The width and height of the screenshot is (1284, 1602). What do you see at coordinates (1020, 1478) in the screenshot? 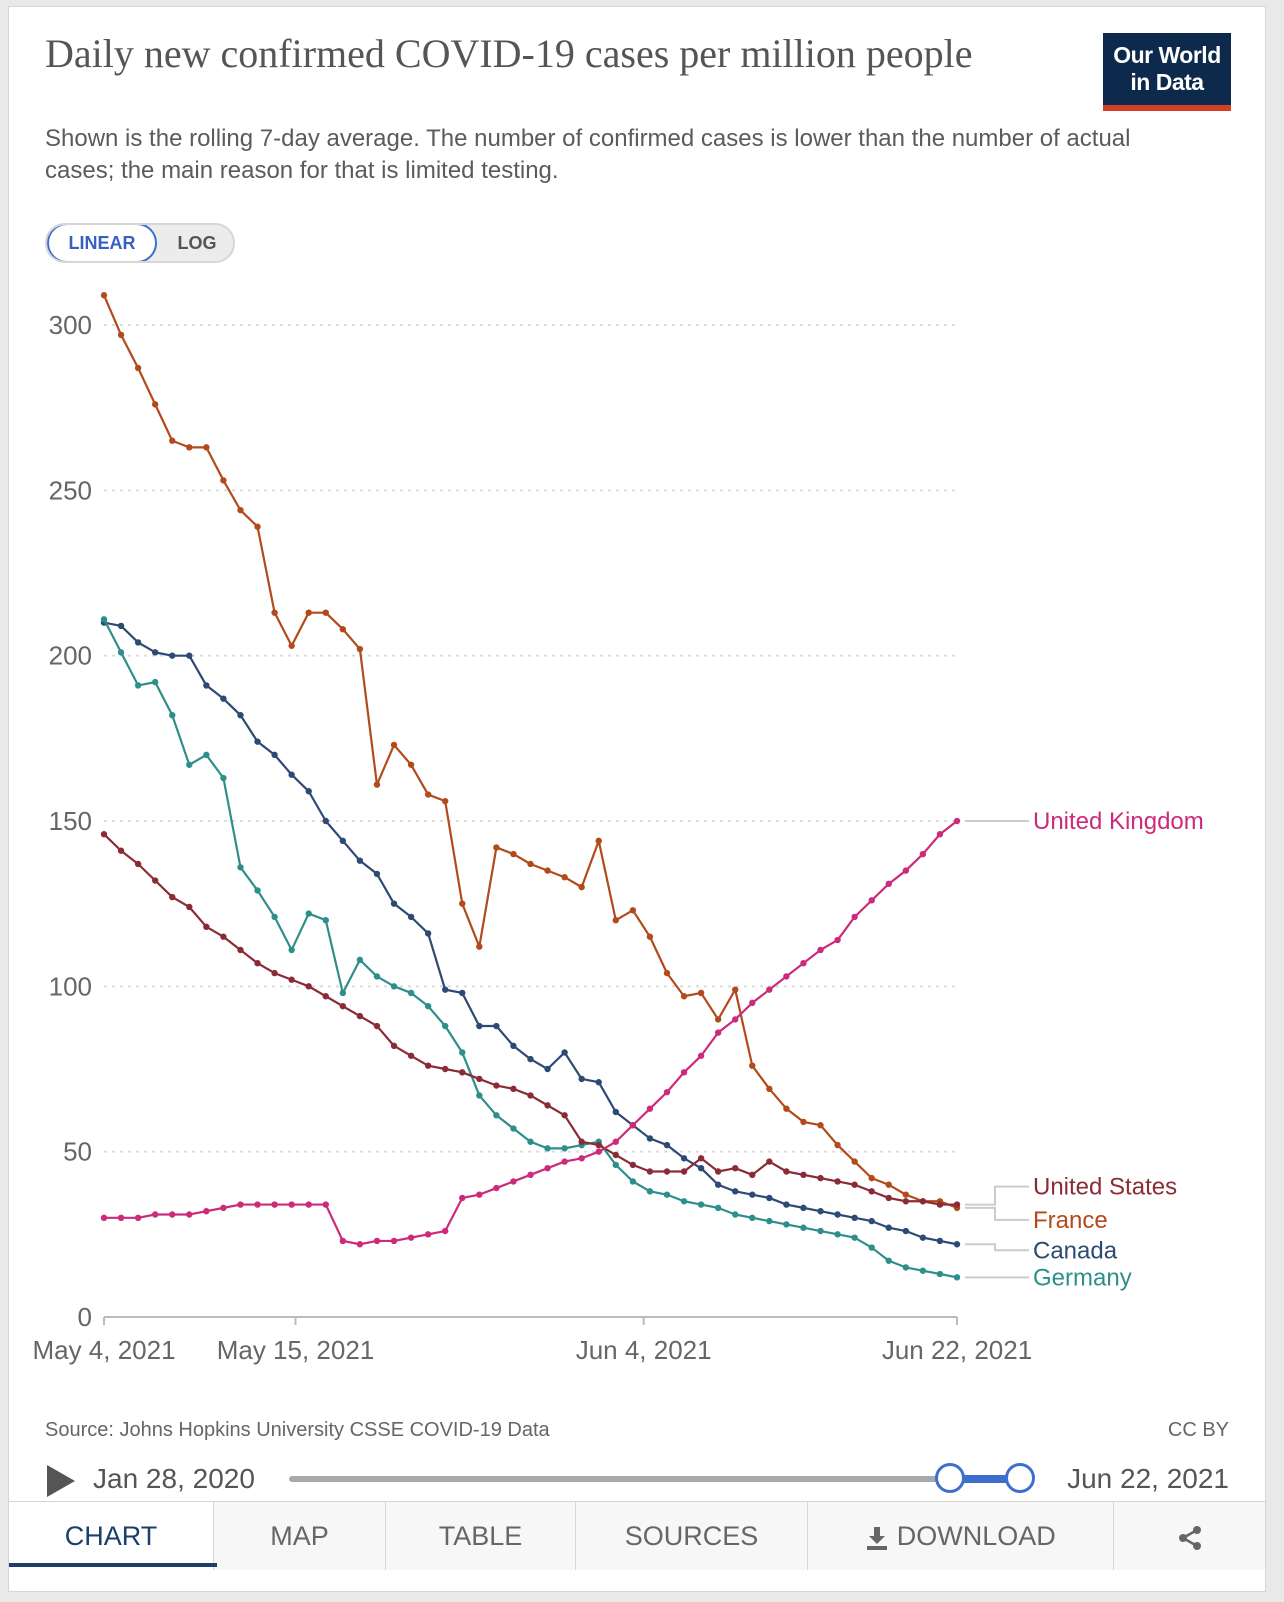
I see `timeline-end-handle` at bounding box center [1020, 1478].